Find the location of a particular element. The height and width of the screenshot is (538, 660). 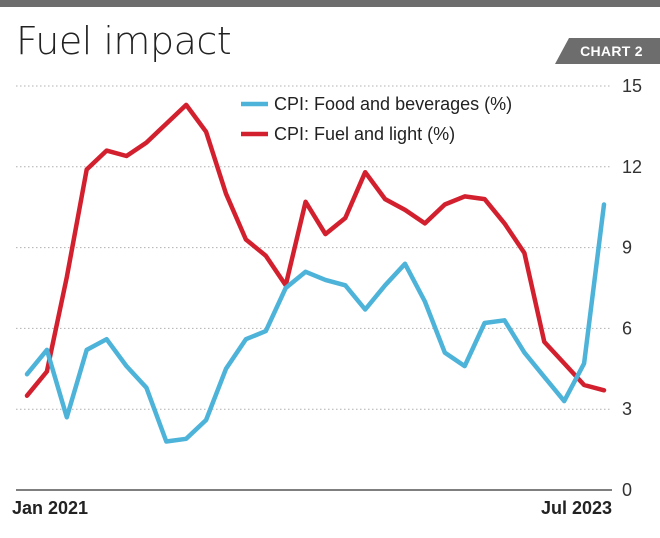

top-rule is located at coordinates (330, 3).